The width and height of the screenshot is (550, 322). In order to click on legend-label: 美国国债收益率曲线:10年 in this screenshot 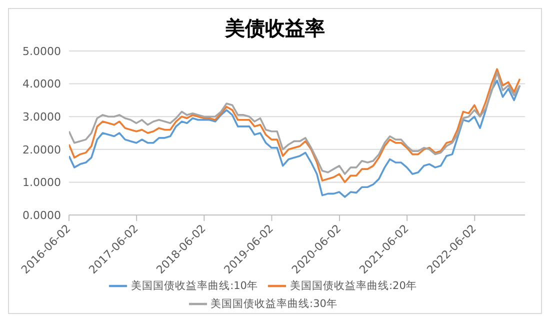, I will do `click(194, 286)`.